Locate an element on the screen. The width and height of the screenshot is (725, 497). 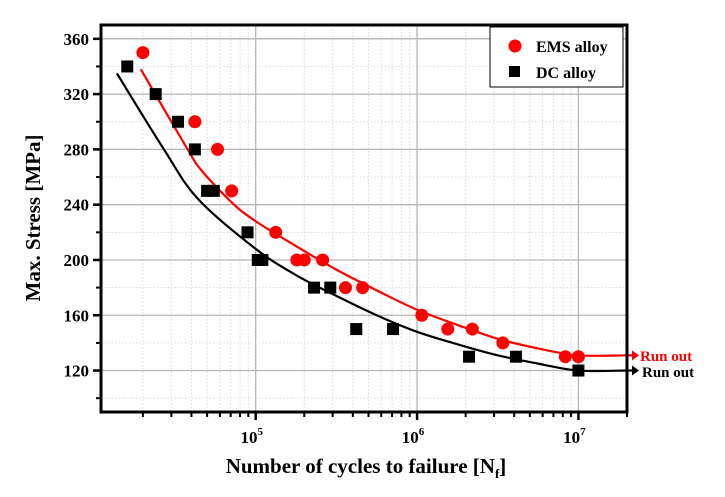
y-axis-title: Max. Stress [MPa] is located at coordinates (33, 218).